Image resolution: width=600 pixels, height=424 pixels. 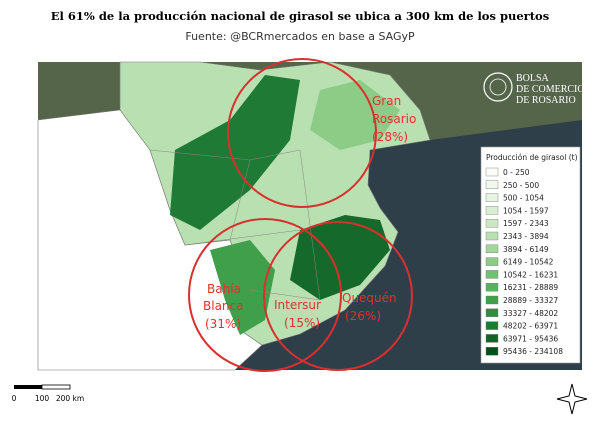 I want to click on north-core, so click(x=235, y=152).